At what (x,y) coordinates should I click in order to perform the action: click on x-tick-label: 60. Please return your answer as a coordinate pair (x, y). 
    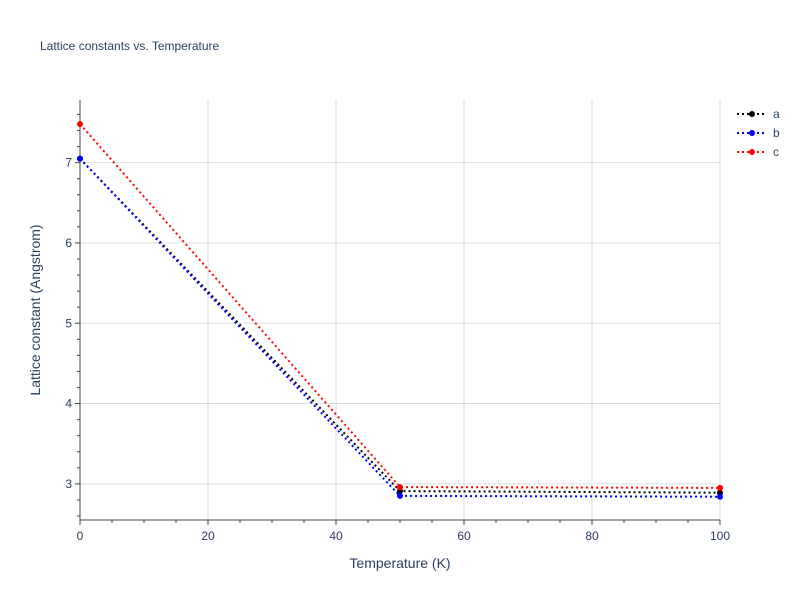
    Looking at the image, I should click on (464, 536).